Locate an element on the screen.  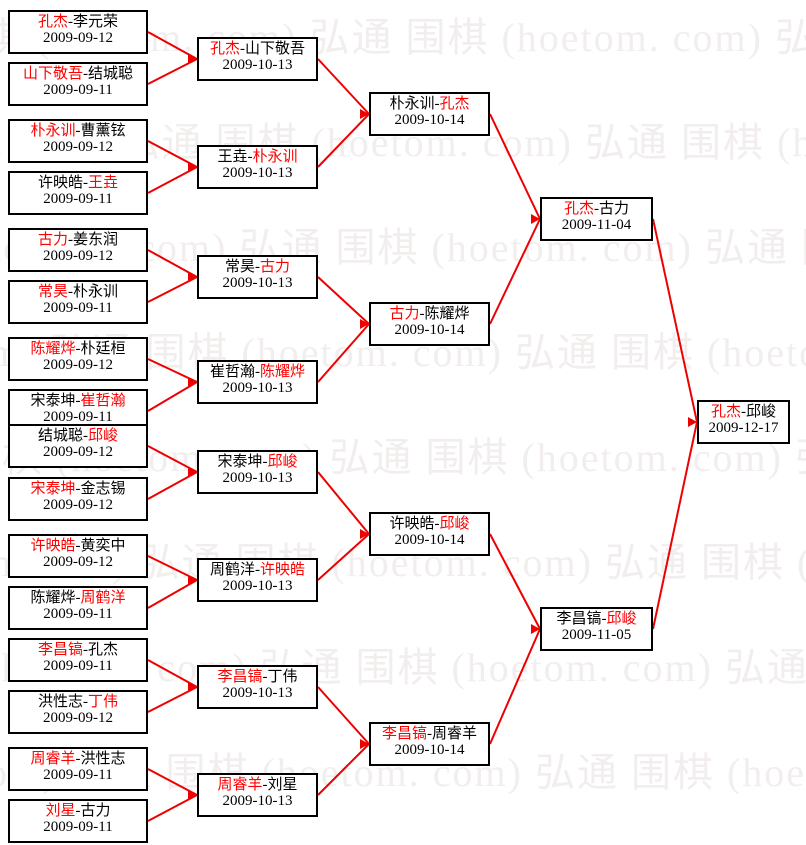
match-box: 常昊-古力 2009-10-13 is located at coordinates (257, 277).